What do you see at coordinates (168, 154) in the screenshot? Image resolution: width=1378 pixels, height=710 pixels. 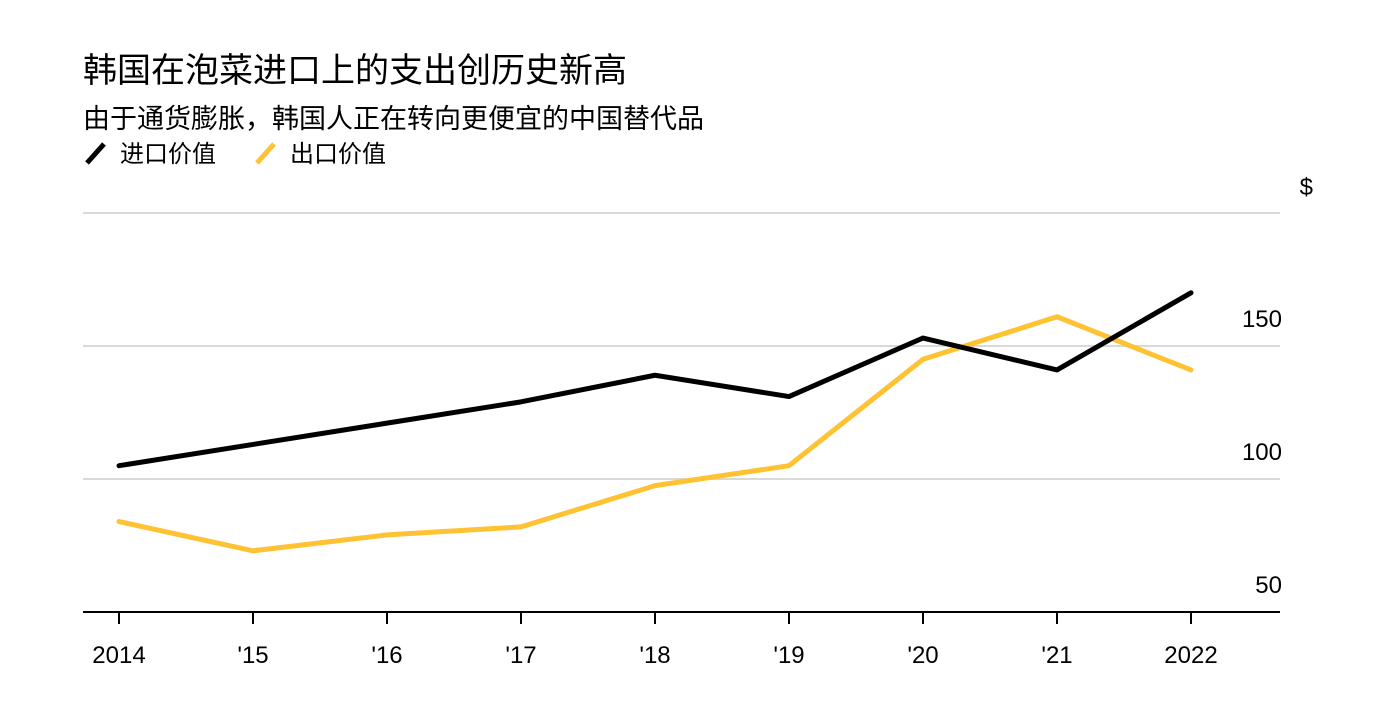 I see `legend-label-import: 进口价值` at bounding box center [168, 154].